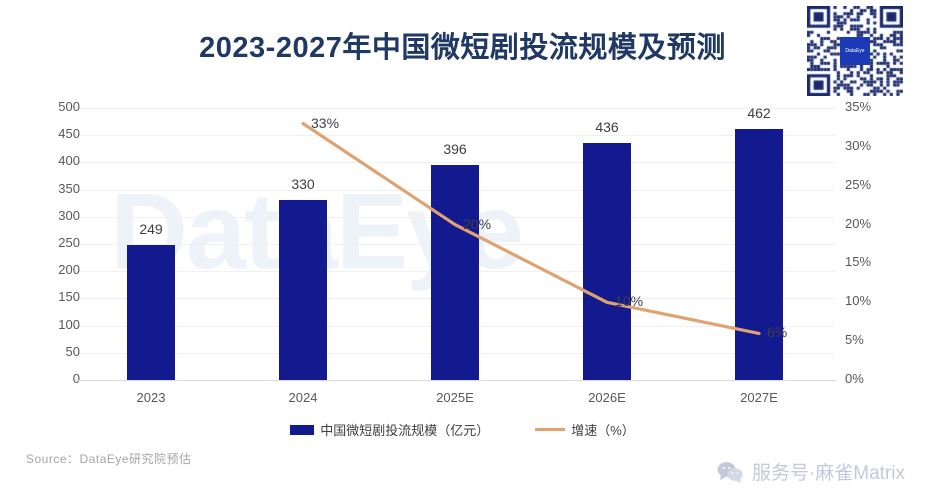 Image resolution: width=925 pixels, height=489 pixels. I want to click on x-axis-baseline, so click(456, 380).